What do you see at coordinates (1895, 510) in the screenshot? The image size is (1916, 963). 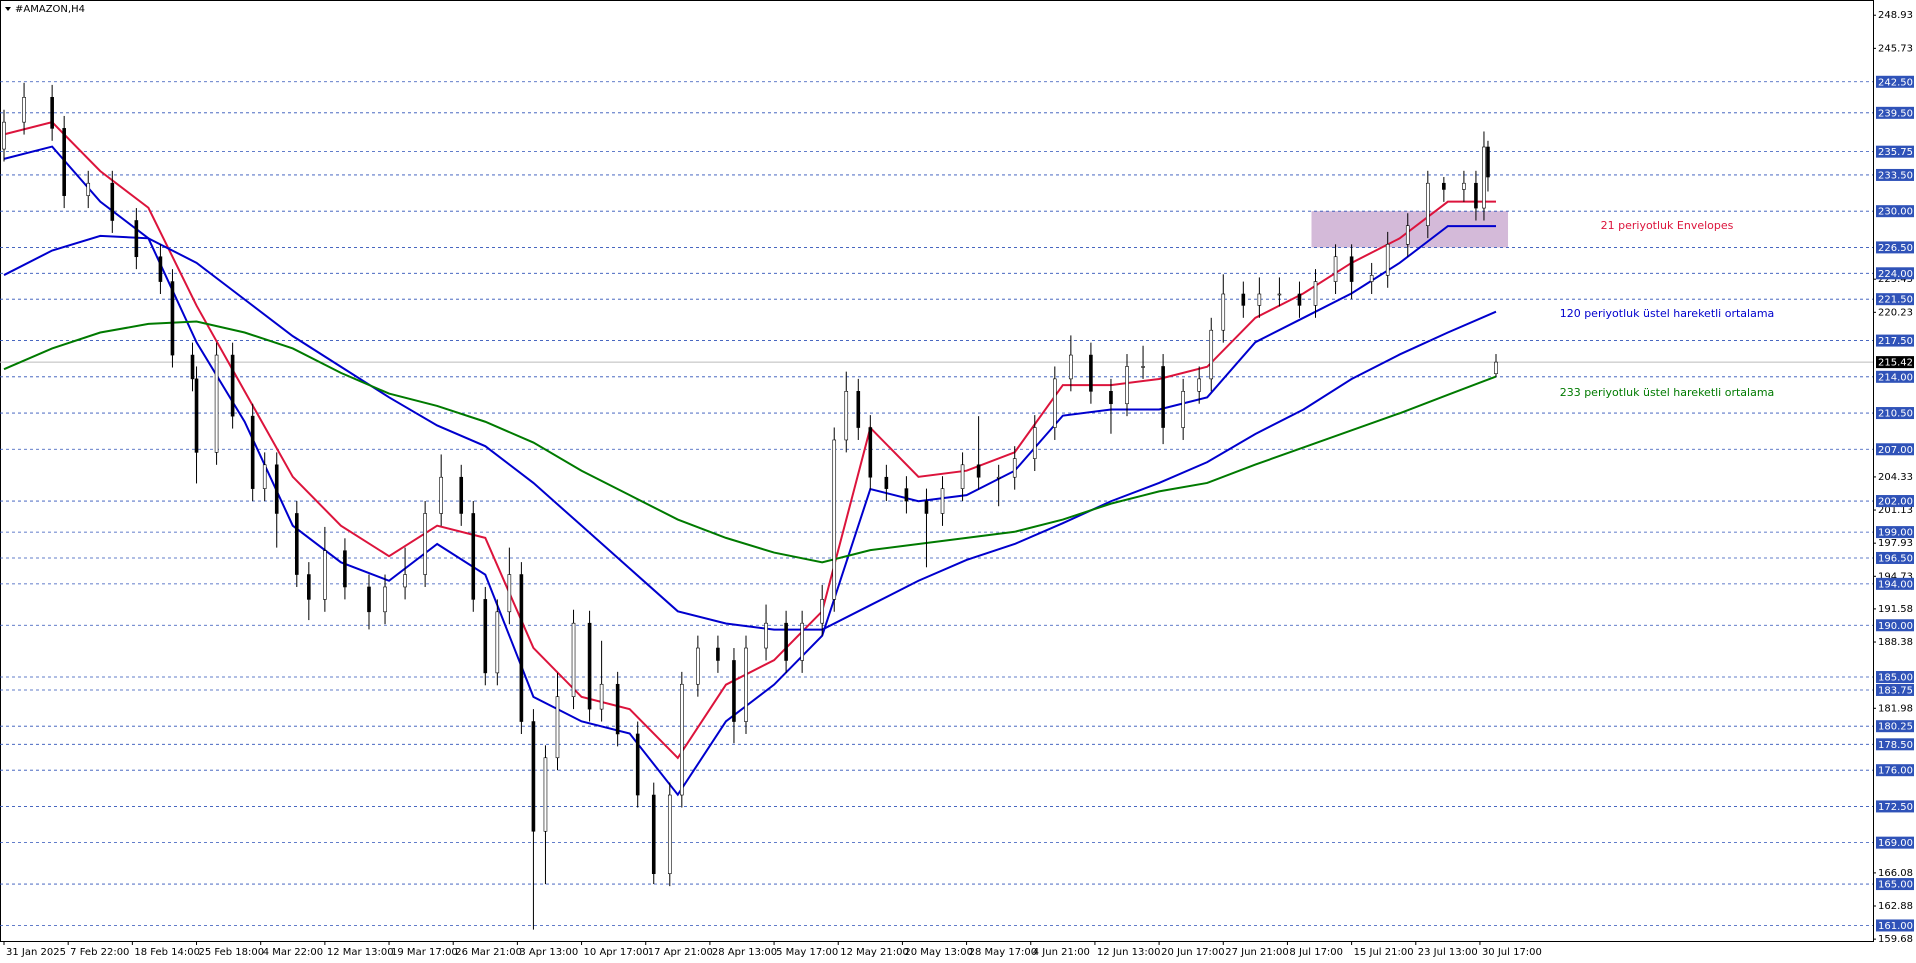 I see `y-tick-label: 201.13` at bounding box center [1895, 510].